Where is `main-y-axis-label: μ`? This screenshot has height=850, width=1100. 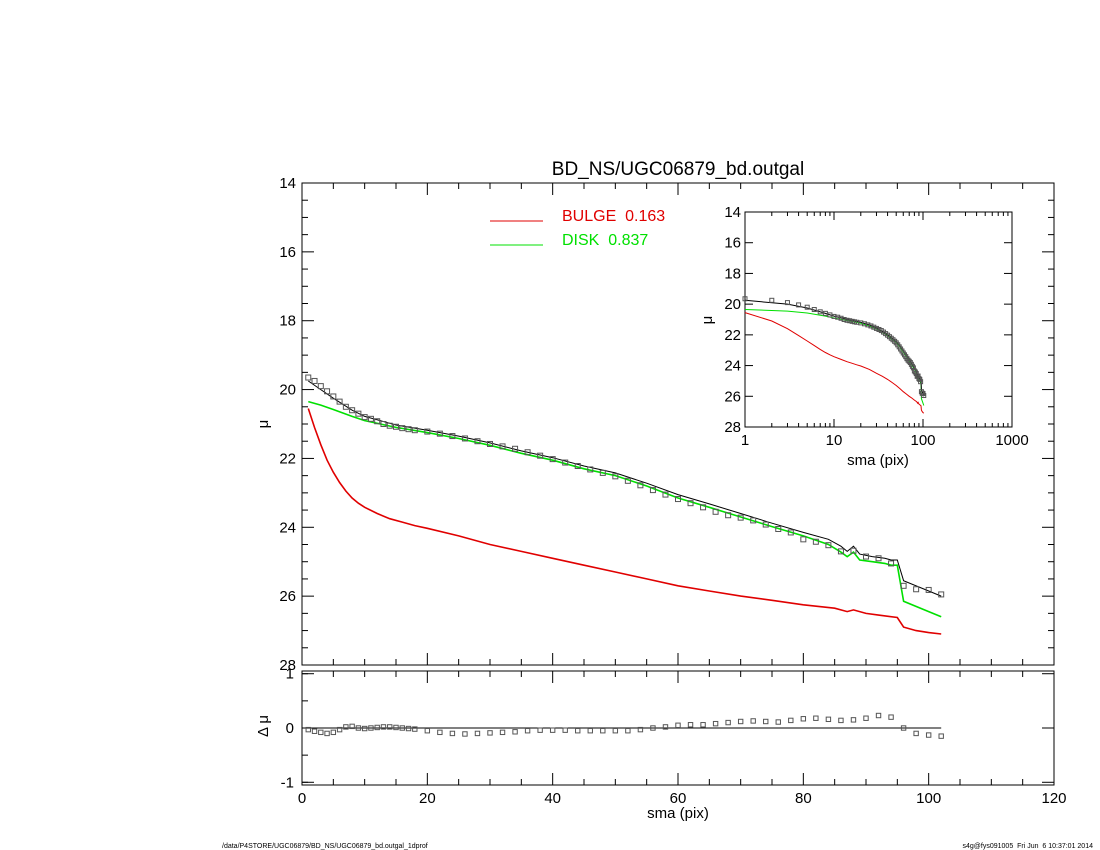
main-y-axis-label: μ is located at coordinates (263, 424).